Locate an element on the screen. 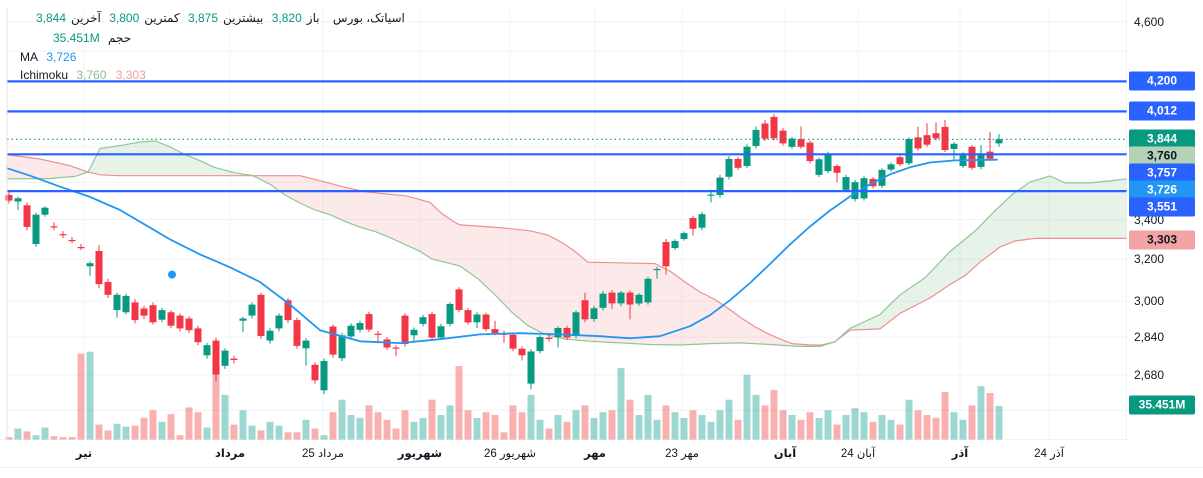  time-tick-label: تیر is located at coordinates (84, 454).